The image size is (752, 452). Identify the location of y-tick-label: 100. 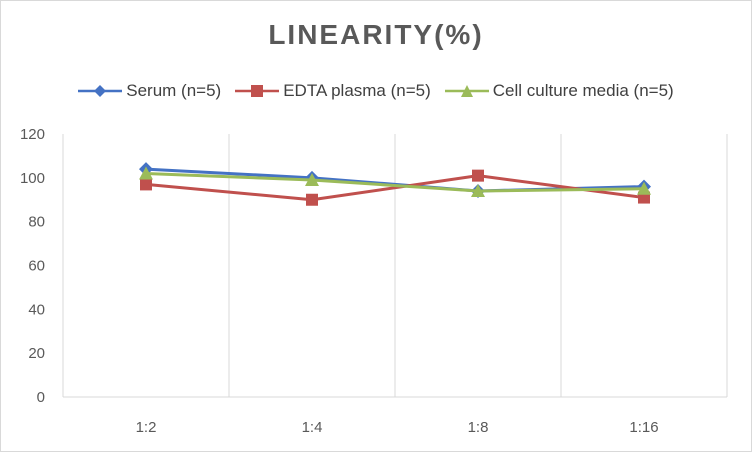
(32, 178).